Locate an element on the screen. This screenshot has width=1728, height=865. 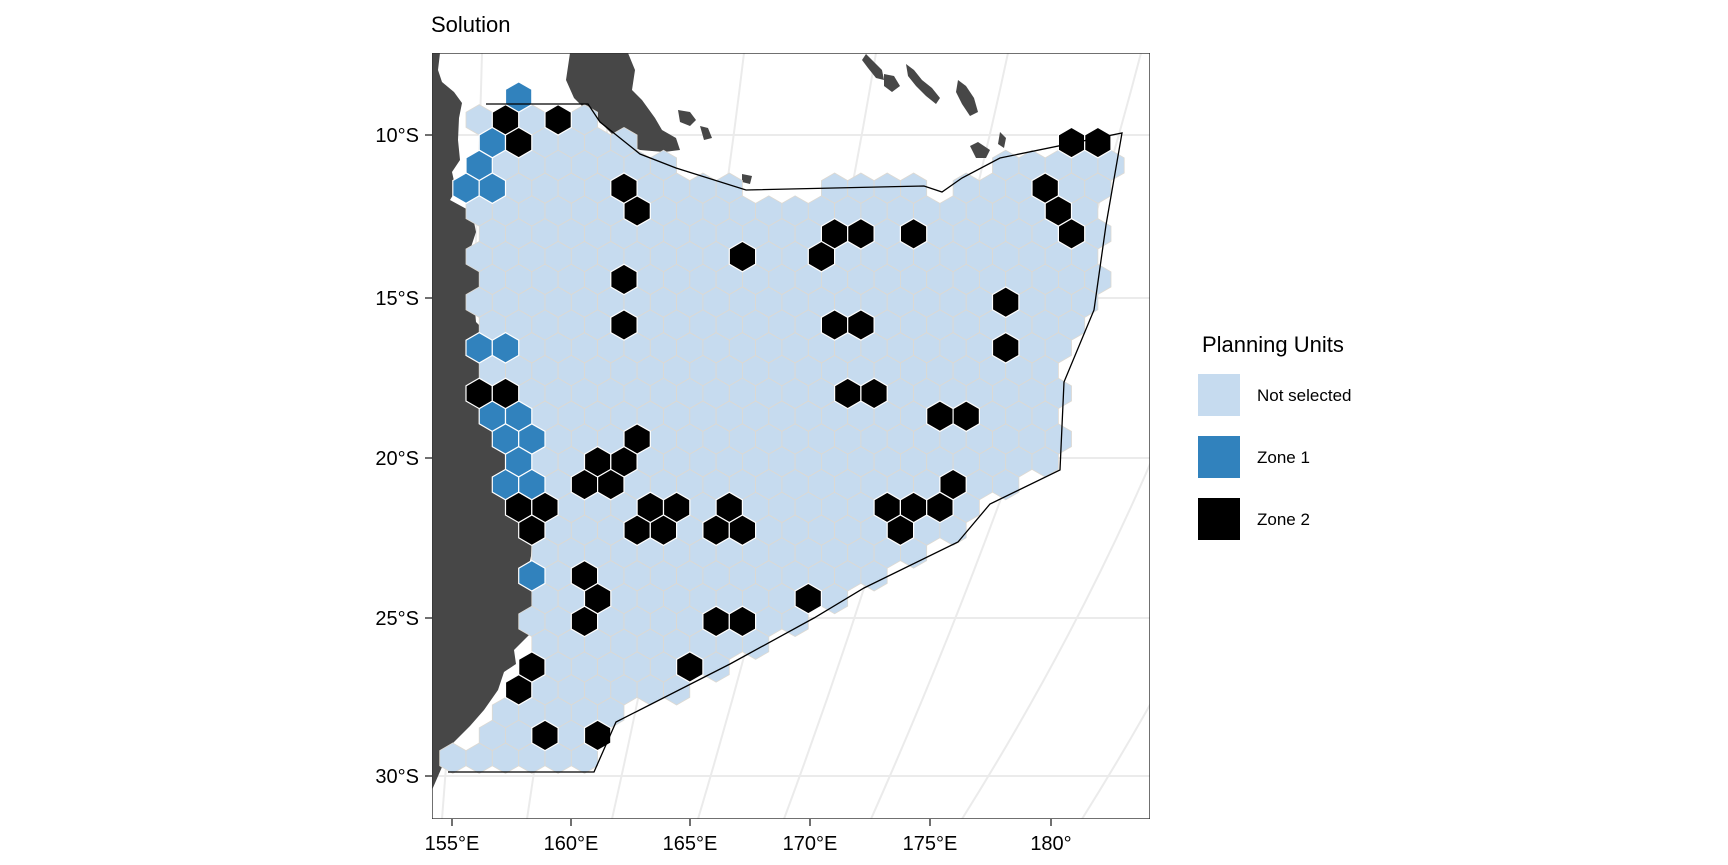
x-tick-label: 175°E is located at coordinates (930, 844).